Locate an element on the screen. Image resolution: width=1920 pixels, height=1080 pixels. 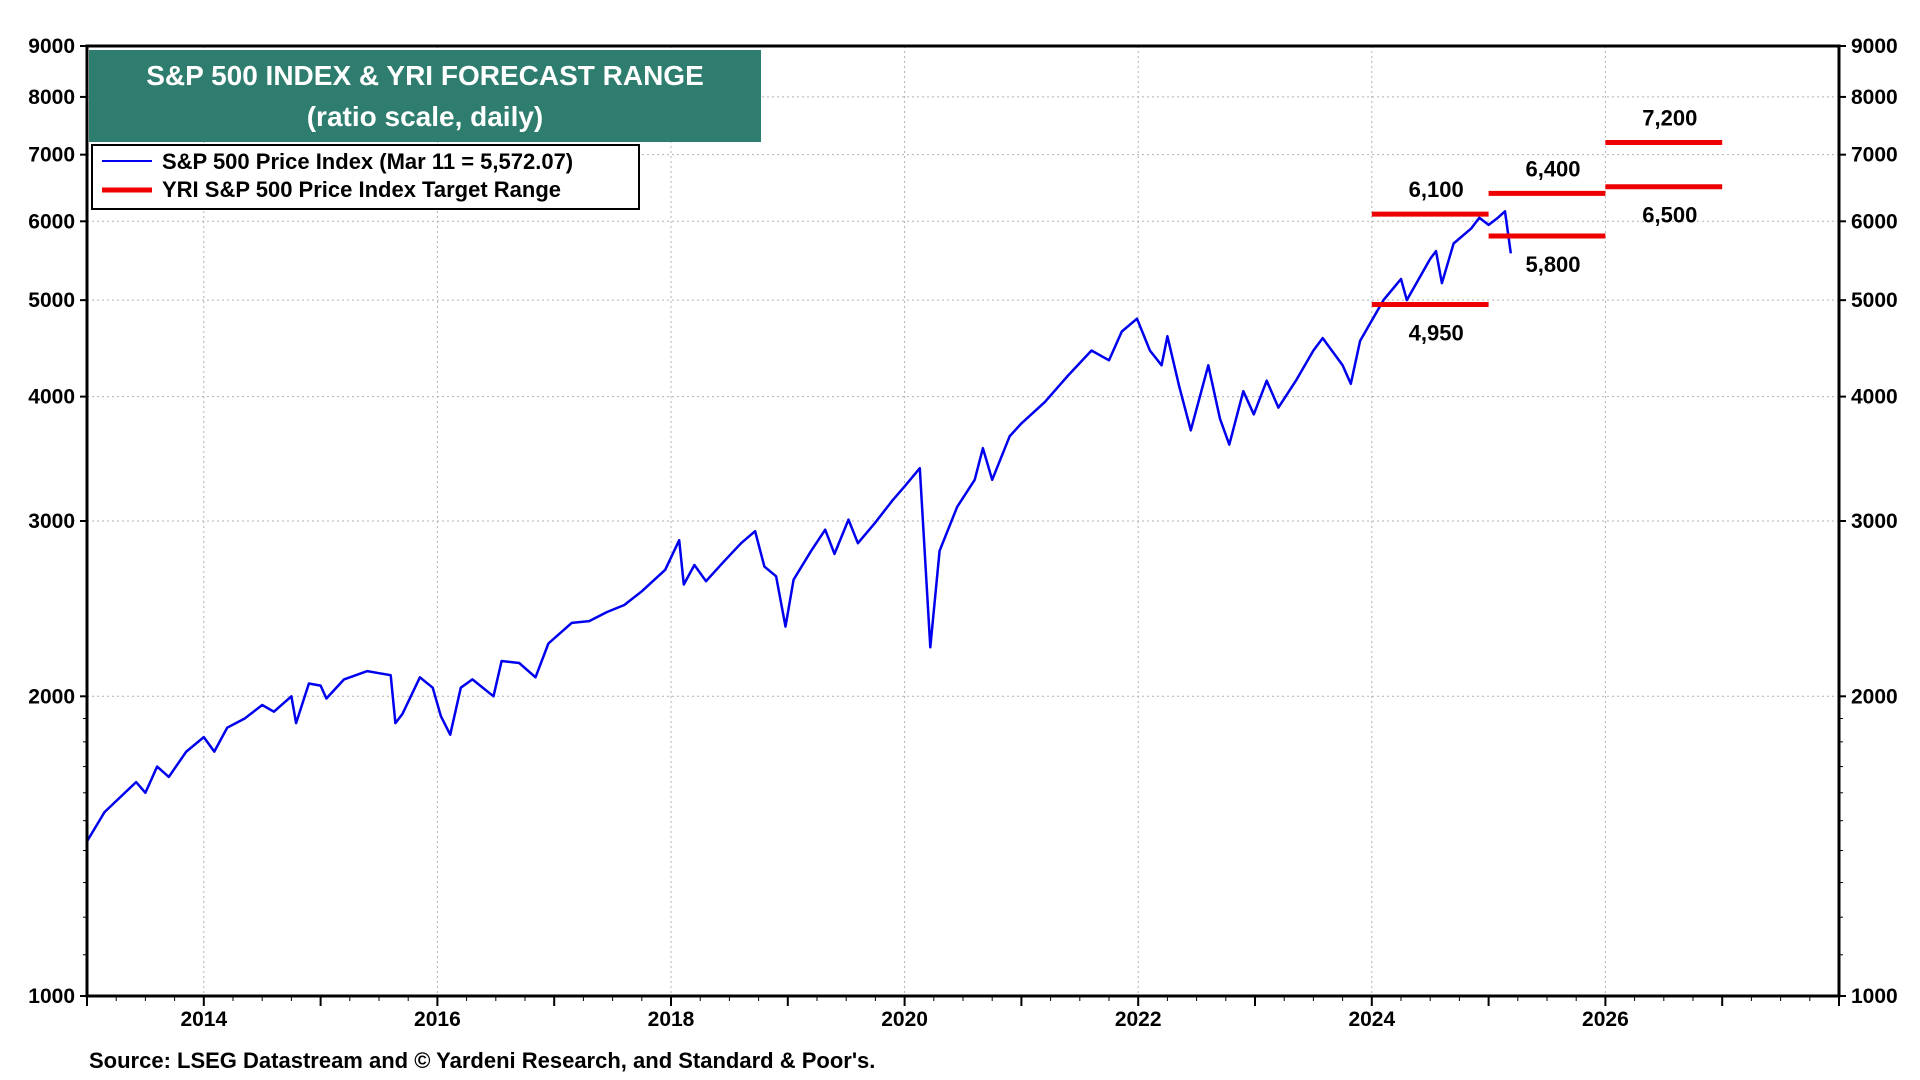
y-tick-label-left-3000: 3000 is located at coordinates (51, 521).